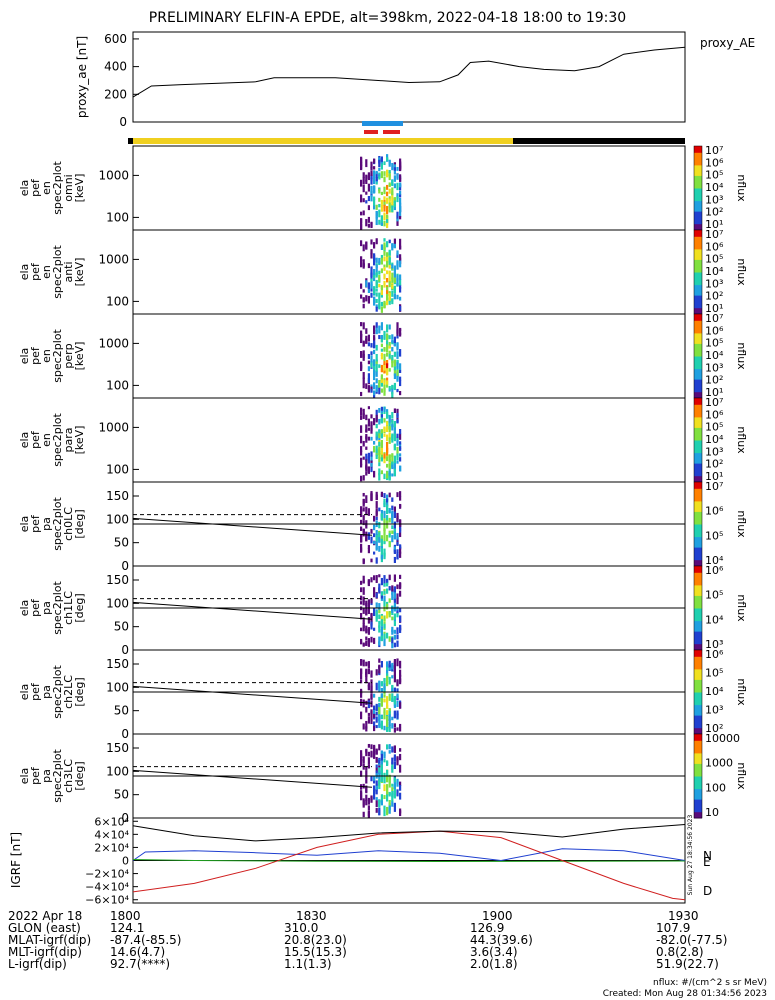 The image size is (775, 1000). What do you see at coordinates (107, 899) in the screenshot?
I see `igrf-tick-label: −6×10⁴` at bounding box center [107, 899].